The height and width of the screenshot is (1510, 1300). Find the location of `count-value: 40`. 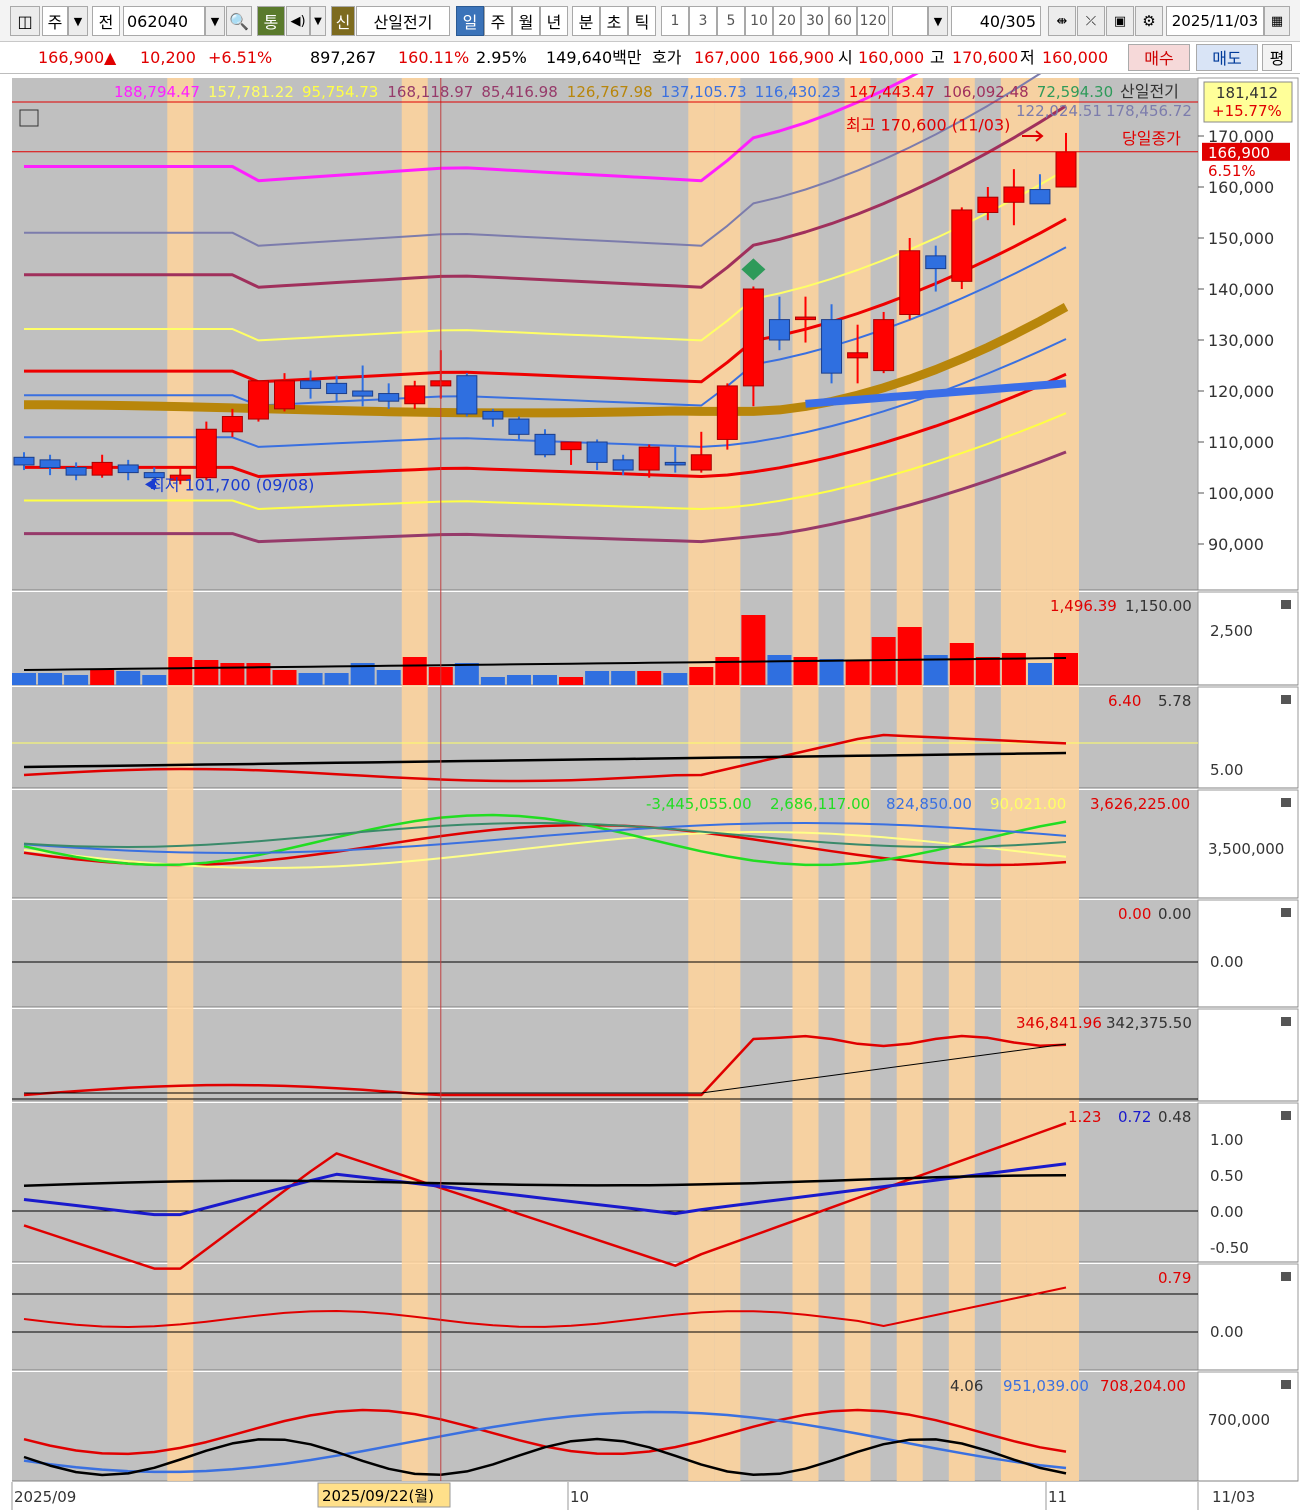

count-value: 40 is located at coordinates (990, 21).